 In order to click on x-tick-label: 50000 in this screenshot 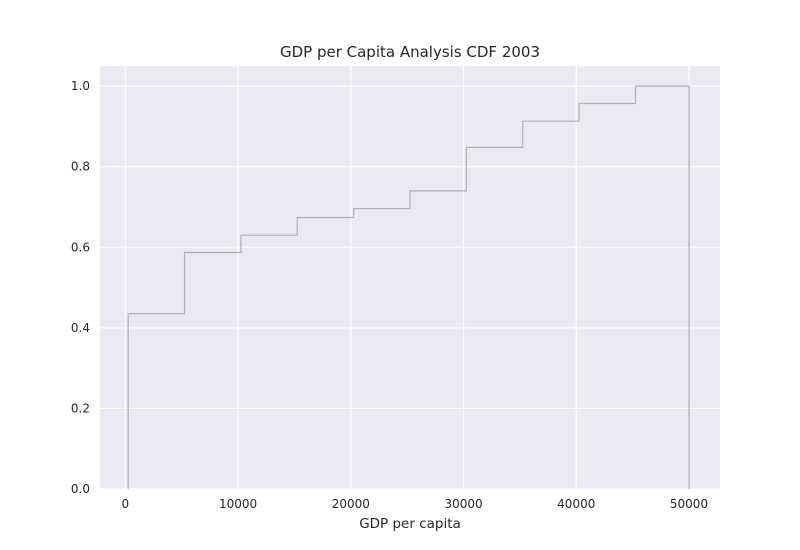, I will do `click(689, 504)`.